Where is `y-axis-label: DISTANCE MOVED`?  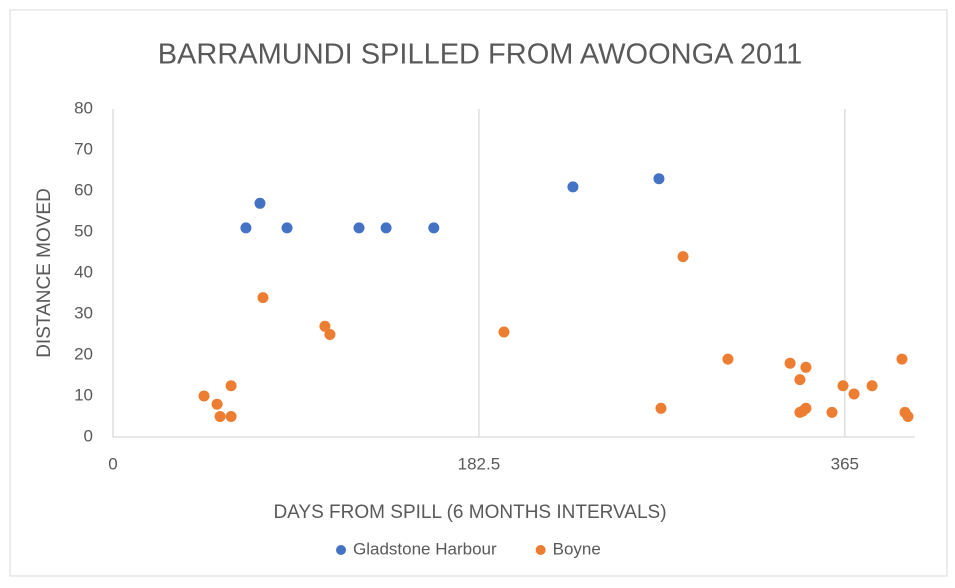
y-axis-label: DISTANCE MOVED is located at coordinates (44, 273).